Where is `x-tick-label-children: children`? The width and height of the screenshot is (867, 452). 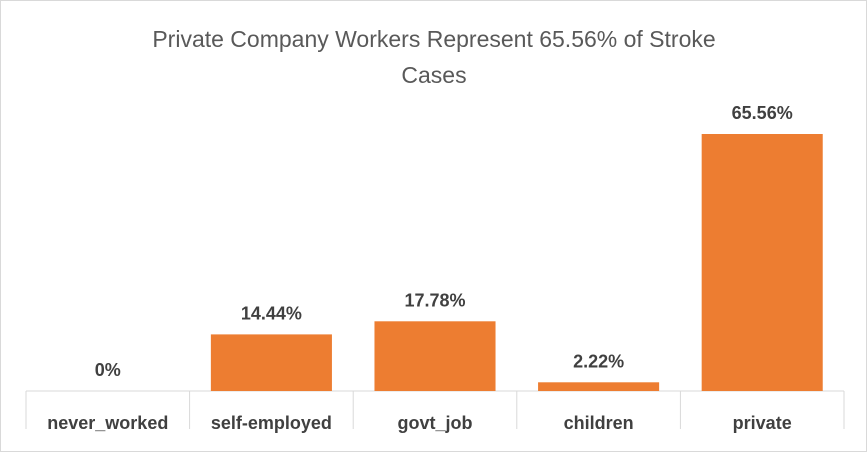 x-tick-label-children: children is located at coordinates (599, 423).